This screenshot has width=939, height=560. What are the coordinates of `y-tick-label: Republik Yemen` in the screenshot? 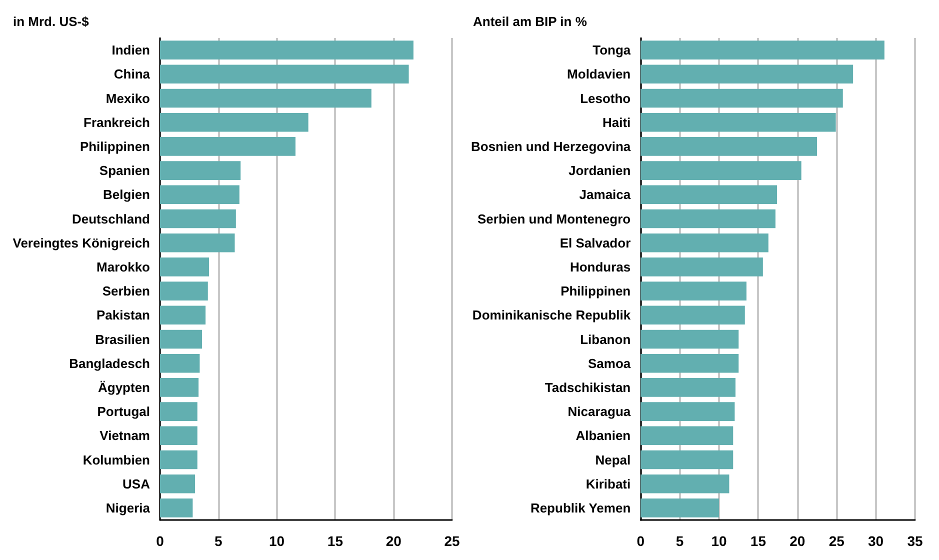 It's located at (580, 508).